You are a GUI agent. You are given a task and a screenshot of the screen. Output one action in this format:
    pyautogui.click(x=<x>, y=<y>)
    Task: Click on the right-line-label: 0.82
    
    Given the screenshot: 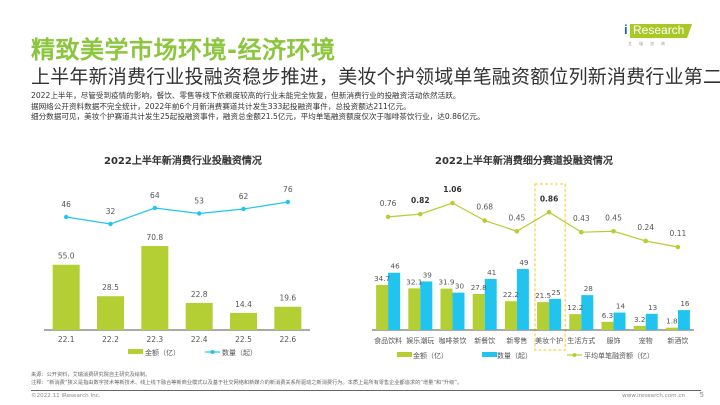 What is the action you would take?
    pyautogui.click(x=420, y=200)
    